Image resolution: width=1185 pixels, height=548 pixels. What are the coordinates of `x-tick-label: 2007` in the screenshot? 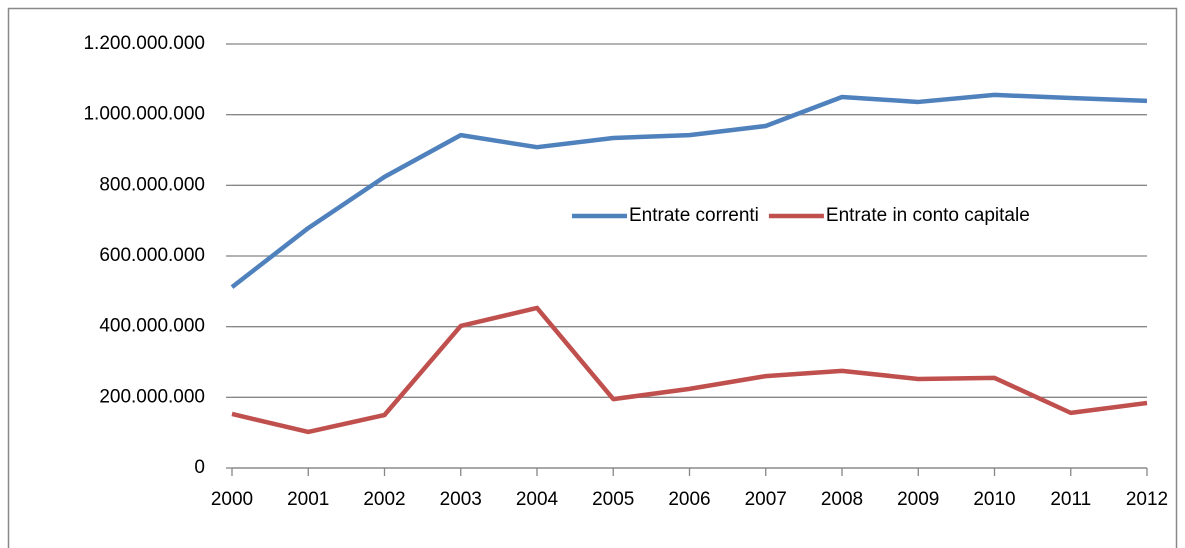 It's located at (766, 499).